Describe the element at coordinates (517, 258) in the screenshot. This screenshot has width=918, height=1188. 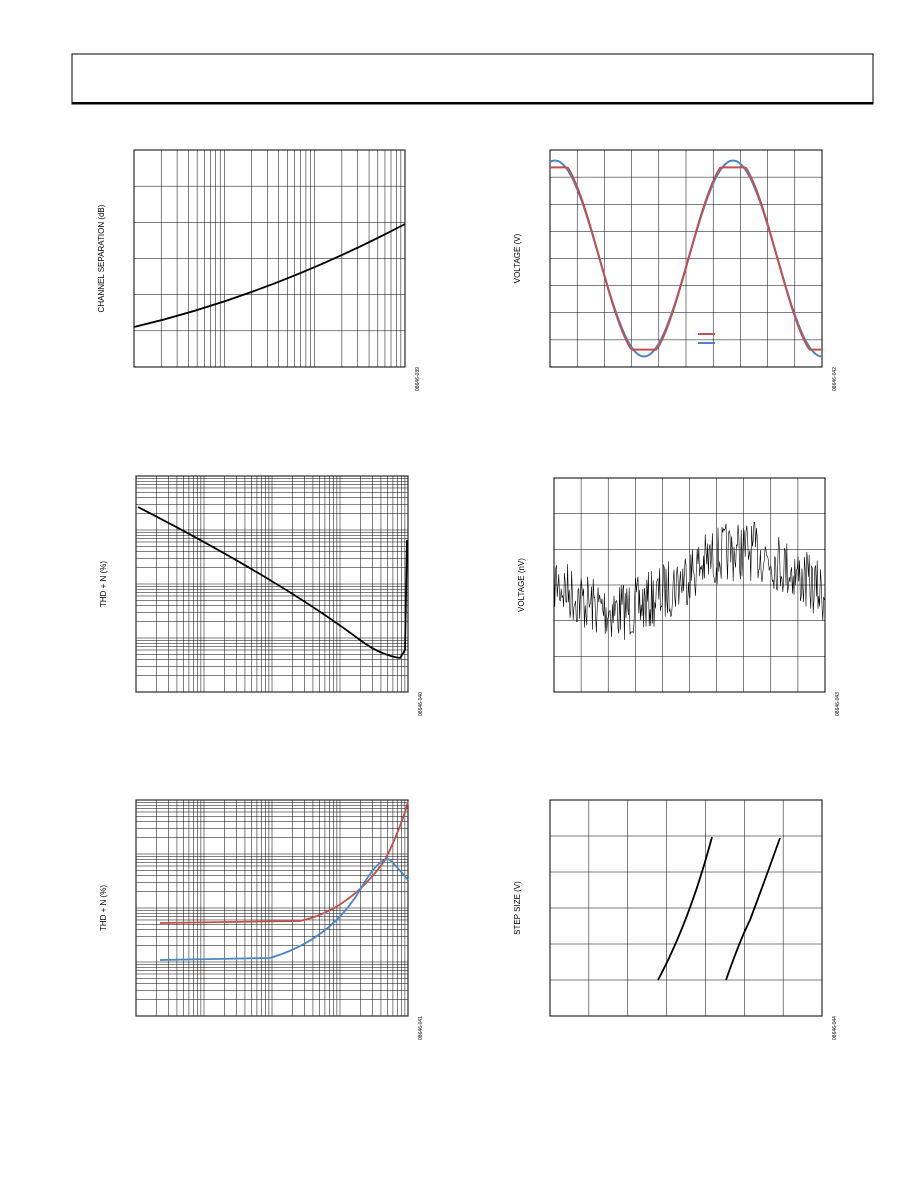
I see `y-axis-label: VOLTAGE (V)` at that location.